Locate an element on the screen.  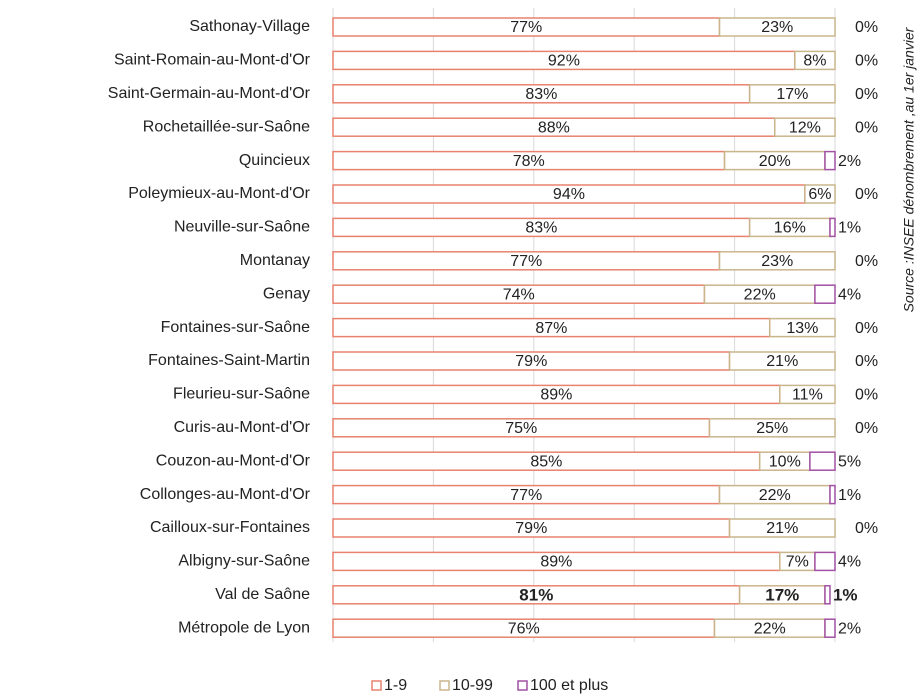
category-label: Neuville-sur-Saône is located at coordinates (242, 227).